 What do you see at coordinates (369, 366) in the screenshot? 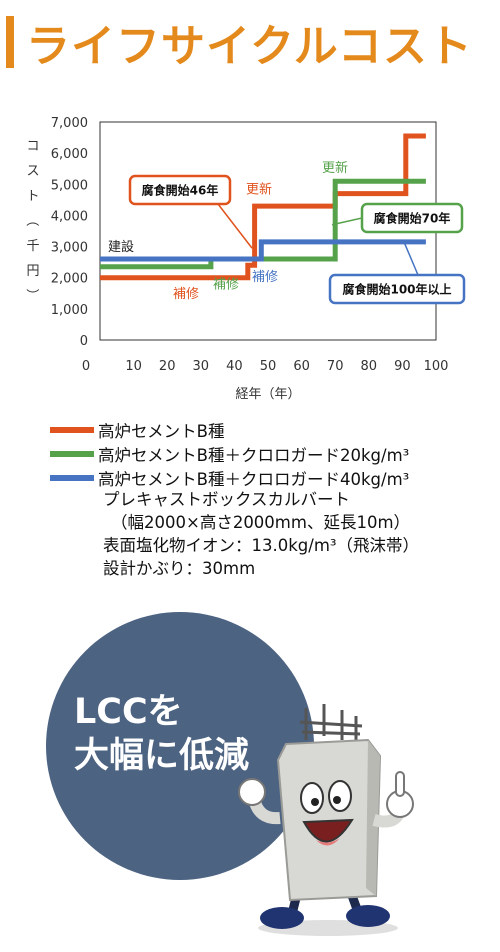
I see `x-tick-label: 80` at bounding box center [369, 366].